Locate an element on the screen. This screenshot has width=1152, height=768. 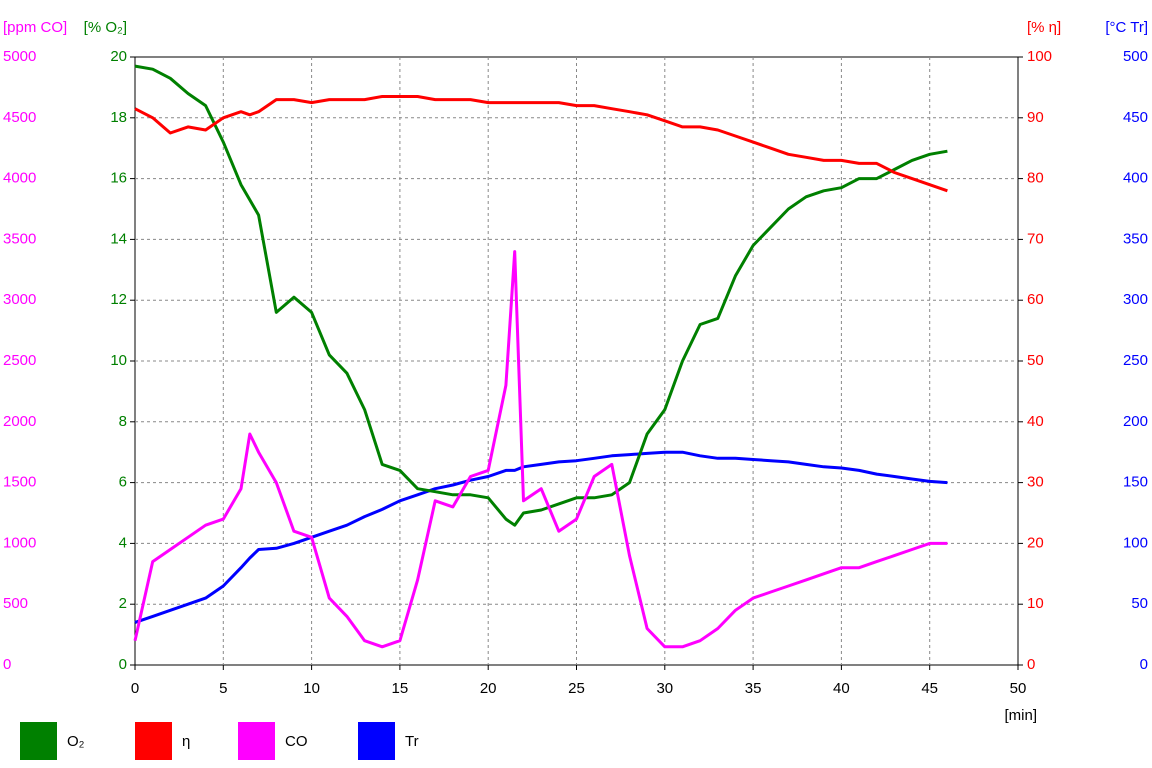
x-tick-label: 40 is located at coordinates (841, 688).